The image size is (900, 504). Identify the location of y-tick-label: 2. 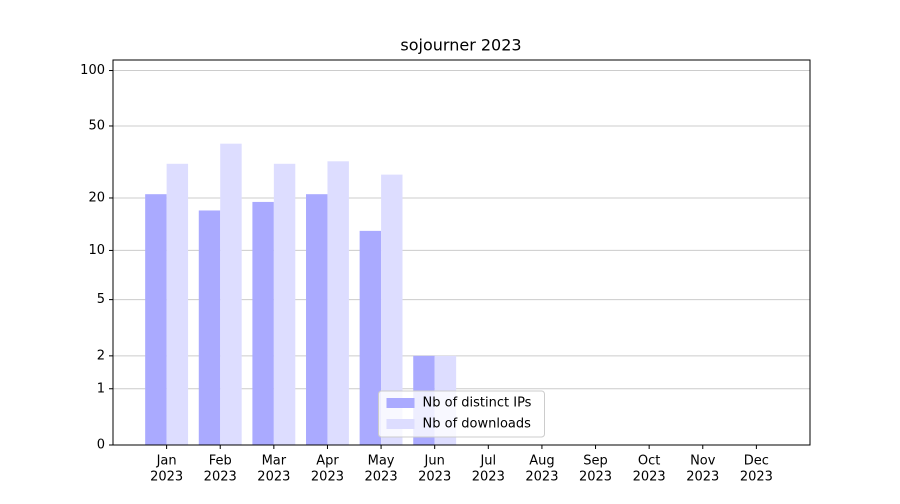
(101, 355).